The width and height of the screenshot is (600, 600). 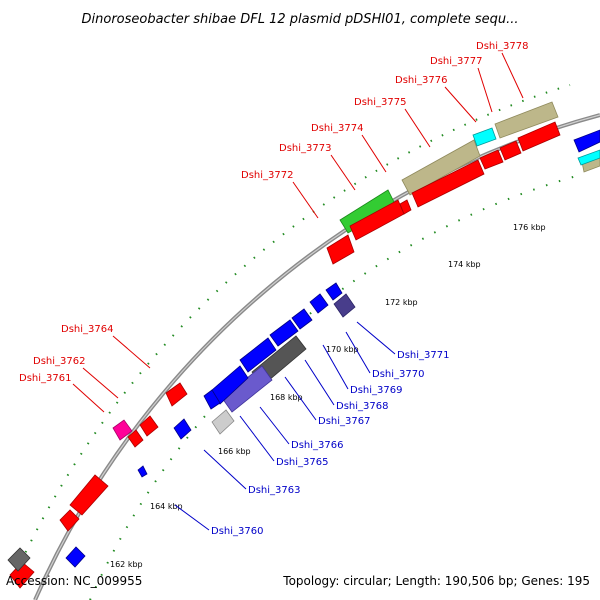 What do you see at coordinates (398, 374) in the screenshot?
I see `reverse-gene-label: Dshi_3770` at bounding box center [398, 374].